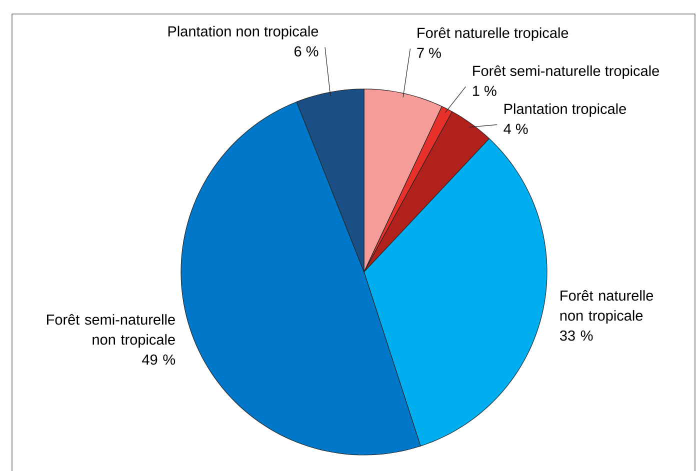 Image resolution: width=696 pixels, height=471 pixels. I want to click on slice-label: Plantation tropicale, so click(565, 110).